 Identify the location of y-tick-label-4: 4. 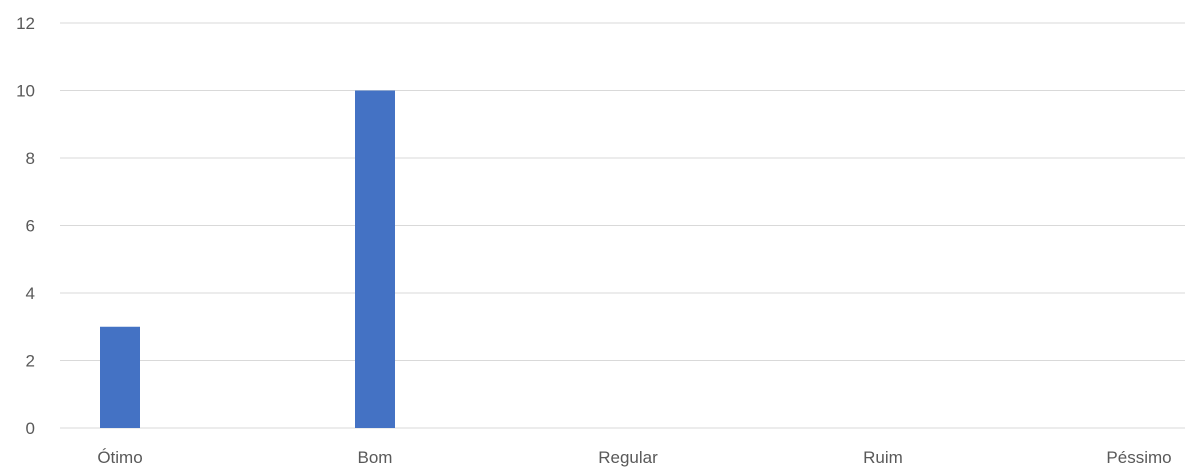
(30, 293).